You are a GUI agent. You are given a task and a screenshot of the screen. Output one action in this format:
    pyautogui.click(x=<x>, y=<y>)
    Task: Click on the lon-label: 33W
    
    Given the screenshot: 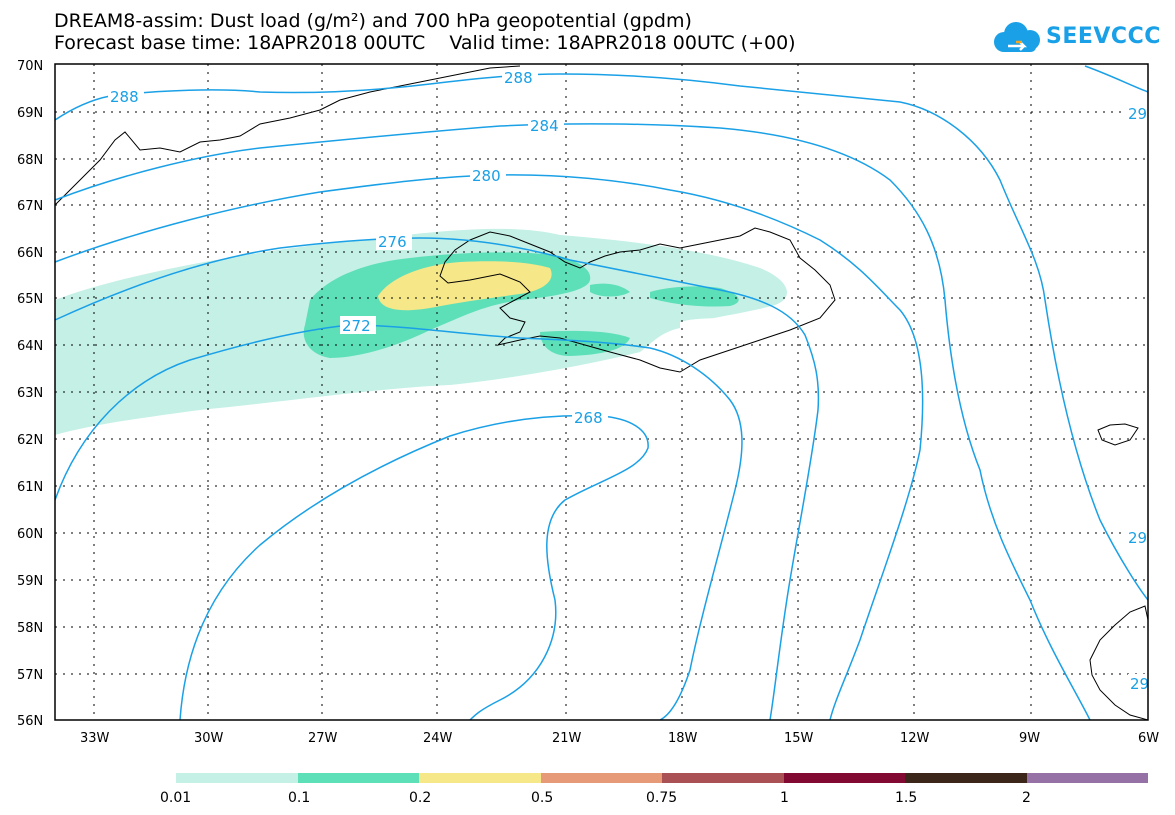 What is the action you would take?
    pyautogui.click(x=95, y=738)
    